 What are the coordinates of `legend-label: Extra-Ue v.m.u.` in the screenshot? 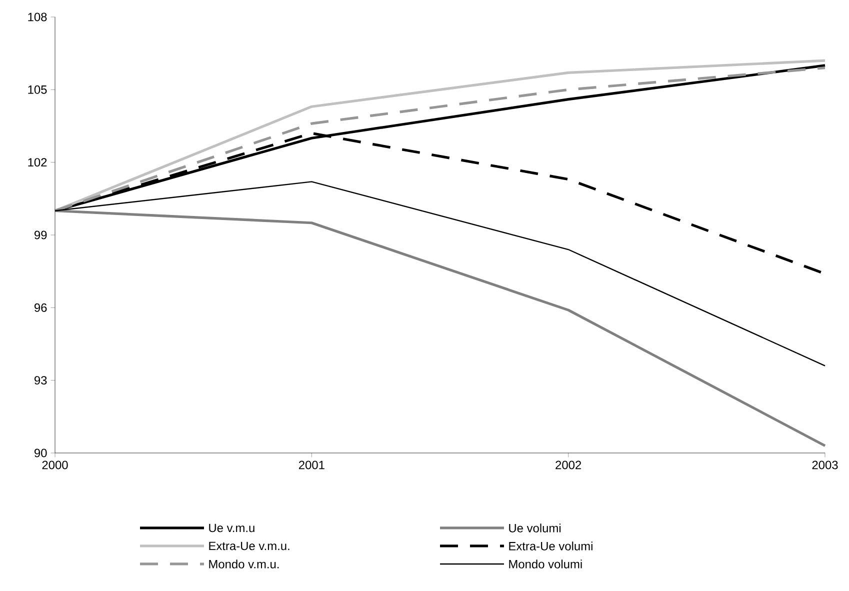 It's located at (249, 546).